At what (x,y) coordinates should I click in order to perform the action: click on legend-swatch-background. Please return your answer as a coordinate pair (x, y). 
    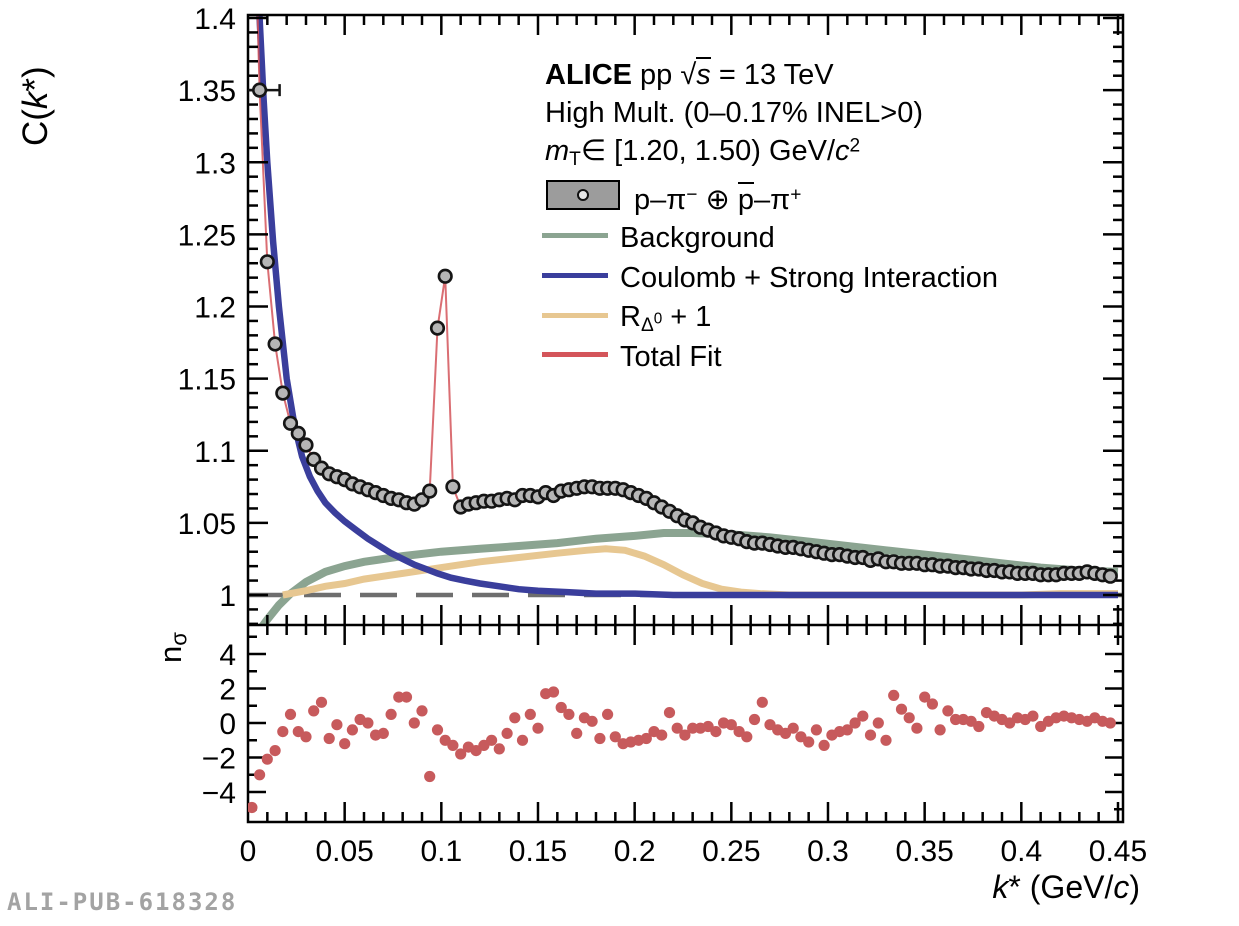
    Looking at the image, I should click on (575, 235).